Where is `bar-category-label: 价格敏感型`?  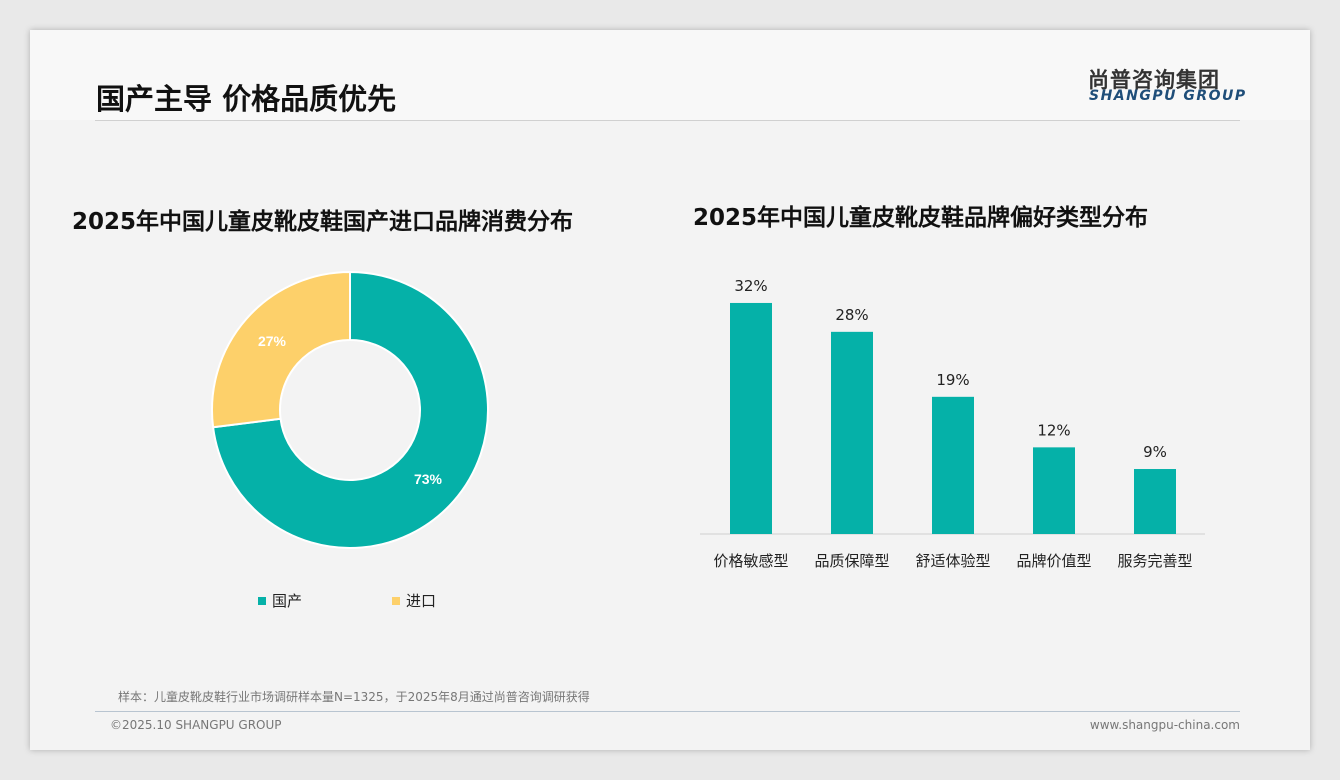
bar-category-label: 价格敏感型 is located at coordinates (750, 561).